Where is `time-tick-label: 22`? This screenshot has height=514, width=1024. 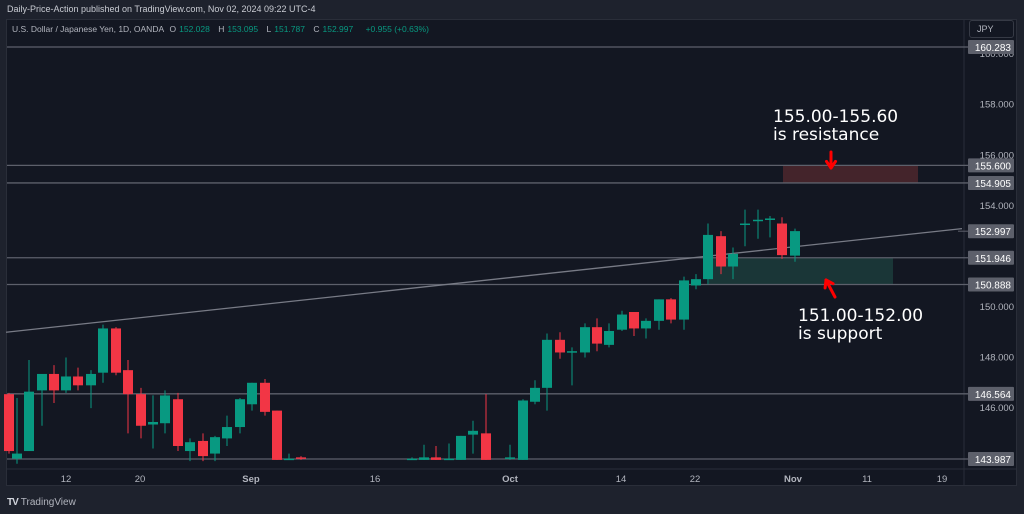
time-tick-label: 22 is located at coordinates (695, 479).